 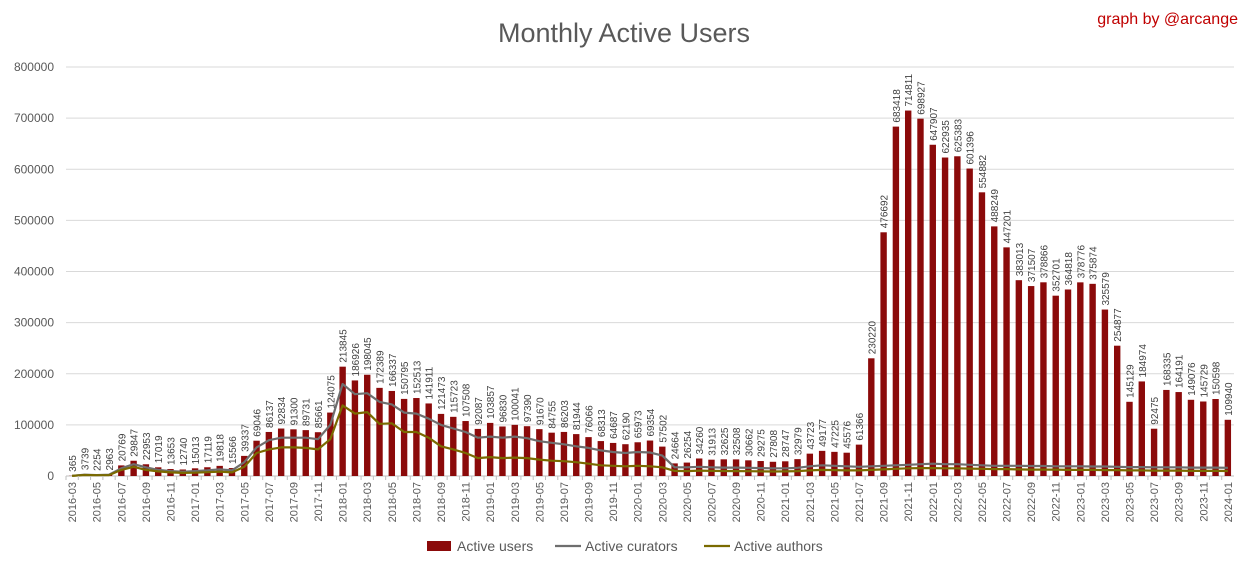 What do you see at coordinates (676, 445) in the screenshot?
I see `data-label: 24664` at bounding box center [676, 445].